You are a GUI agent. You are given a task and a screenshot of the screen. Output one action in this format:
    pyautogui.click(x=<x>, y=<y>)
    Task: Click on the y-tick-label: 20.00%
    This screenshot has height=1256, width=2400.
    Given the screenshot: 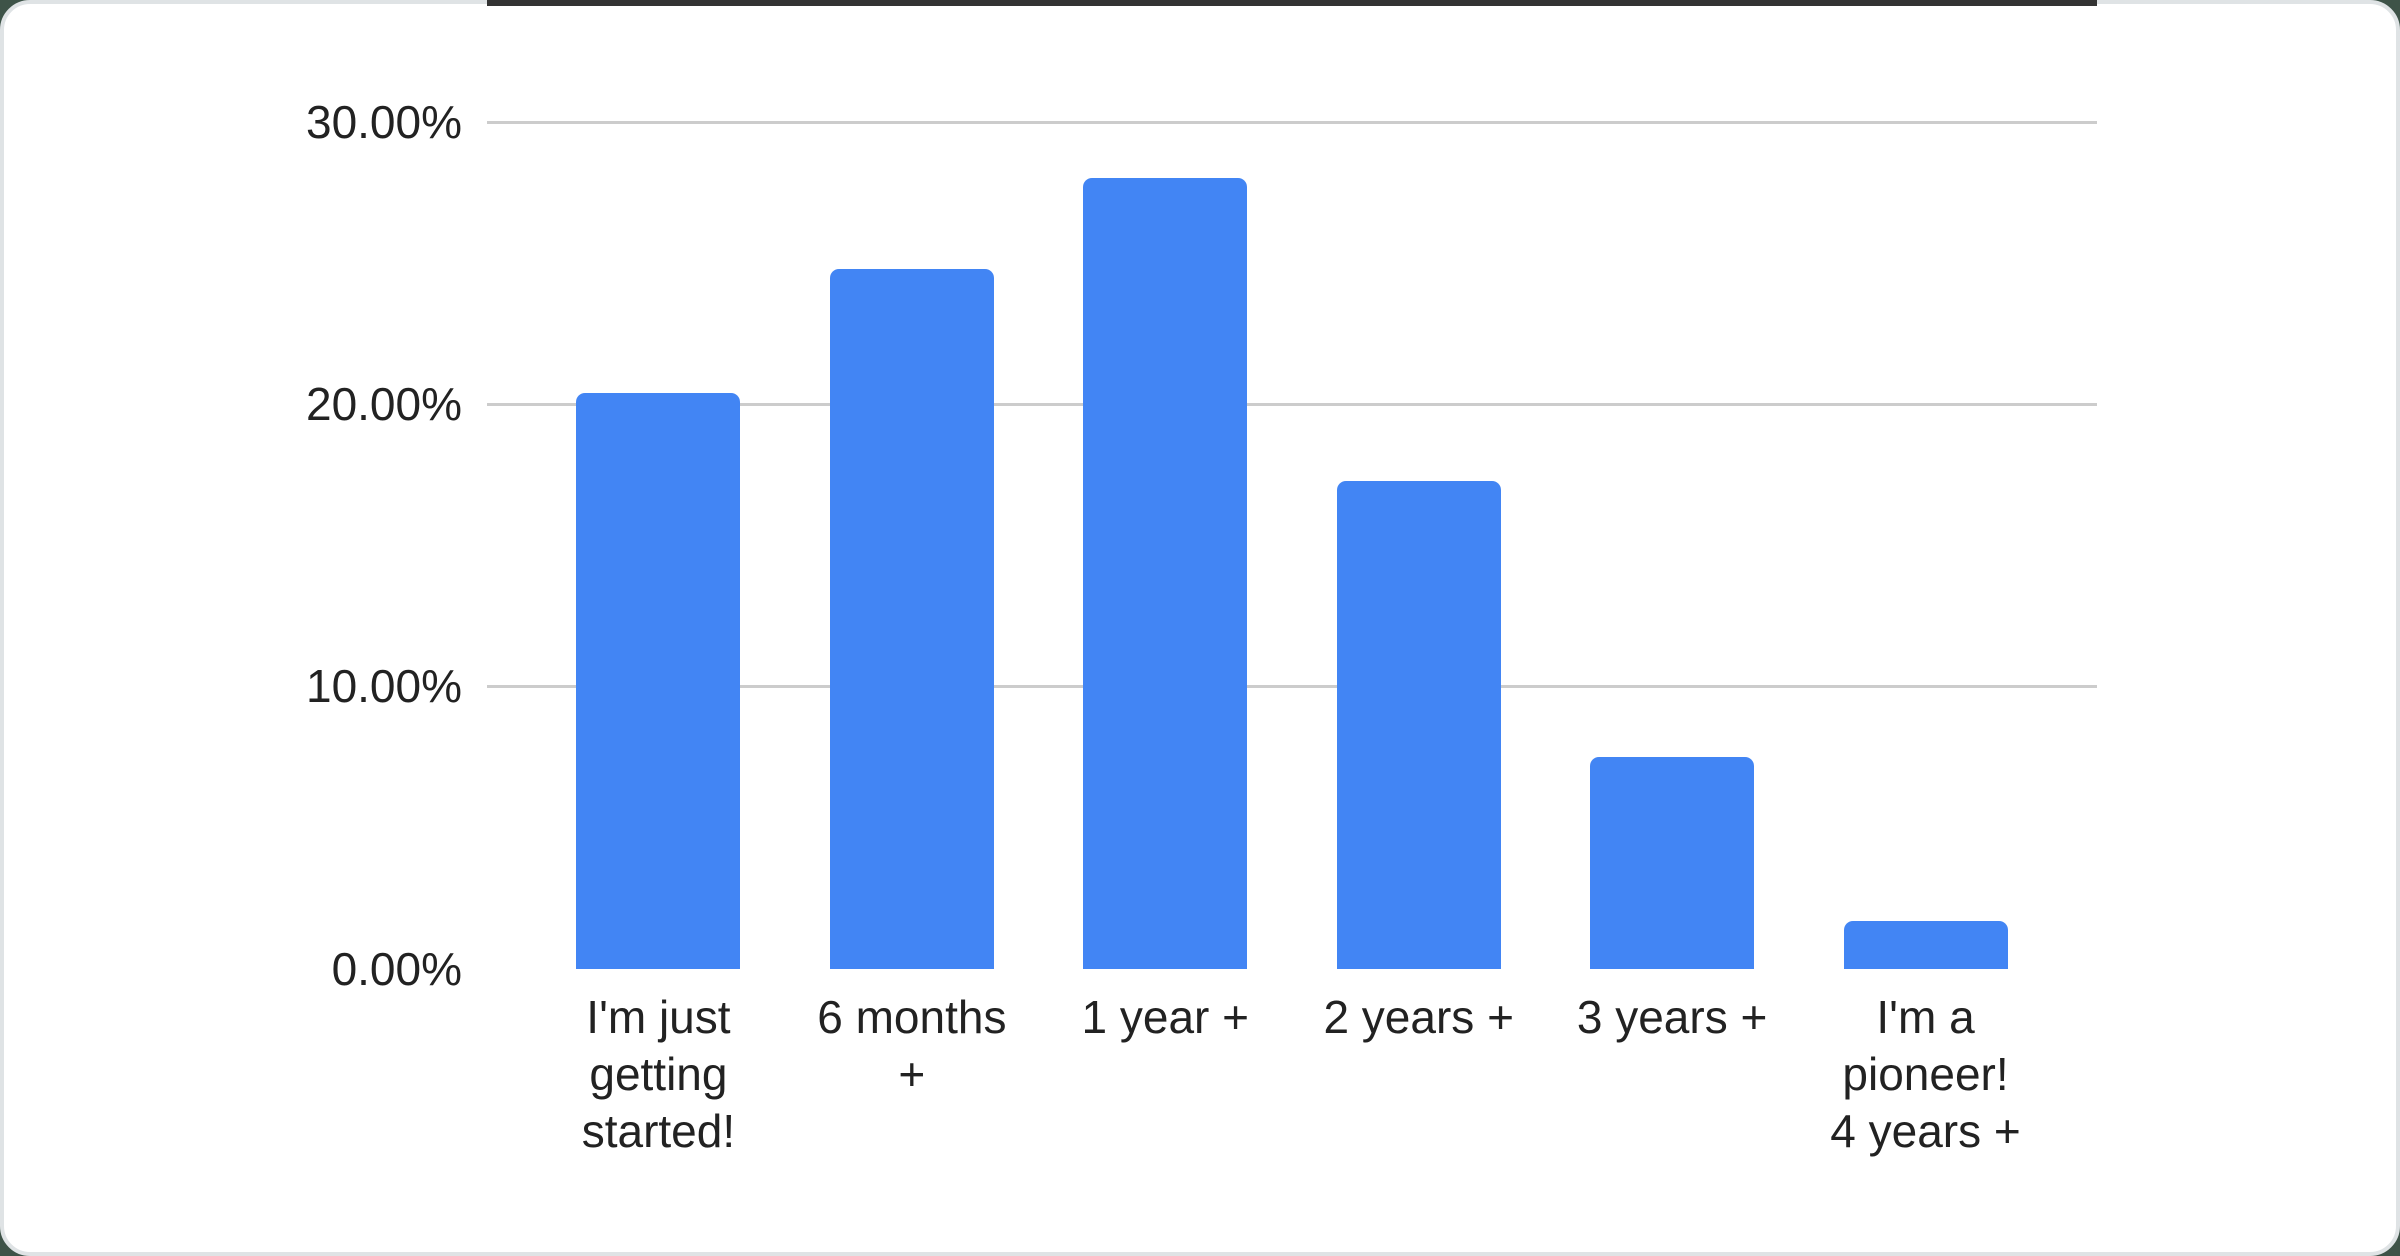 What is the action you would take?
    pyautogui.click(x=383, y=403)
    